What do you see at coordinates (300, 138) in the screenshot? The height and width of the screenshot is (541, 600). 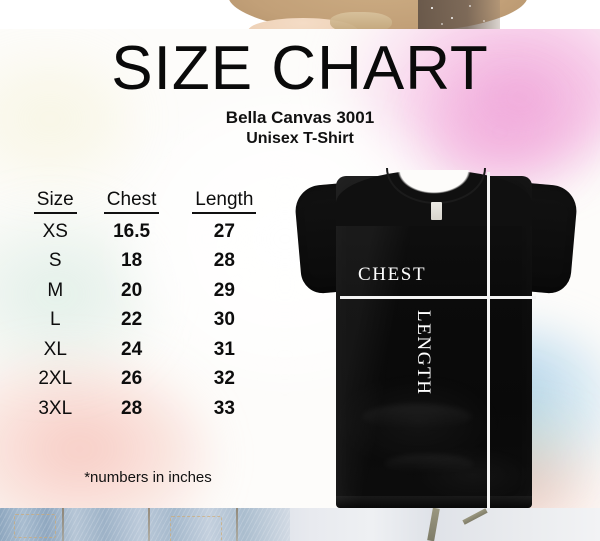 I see `product-type: Unisex T-Shirt` at bounding box center [300, 138].